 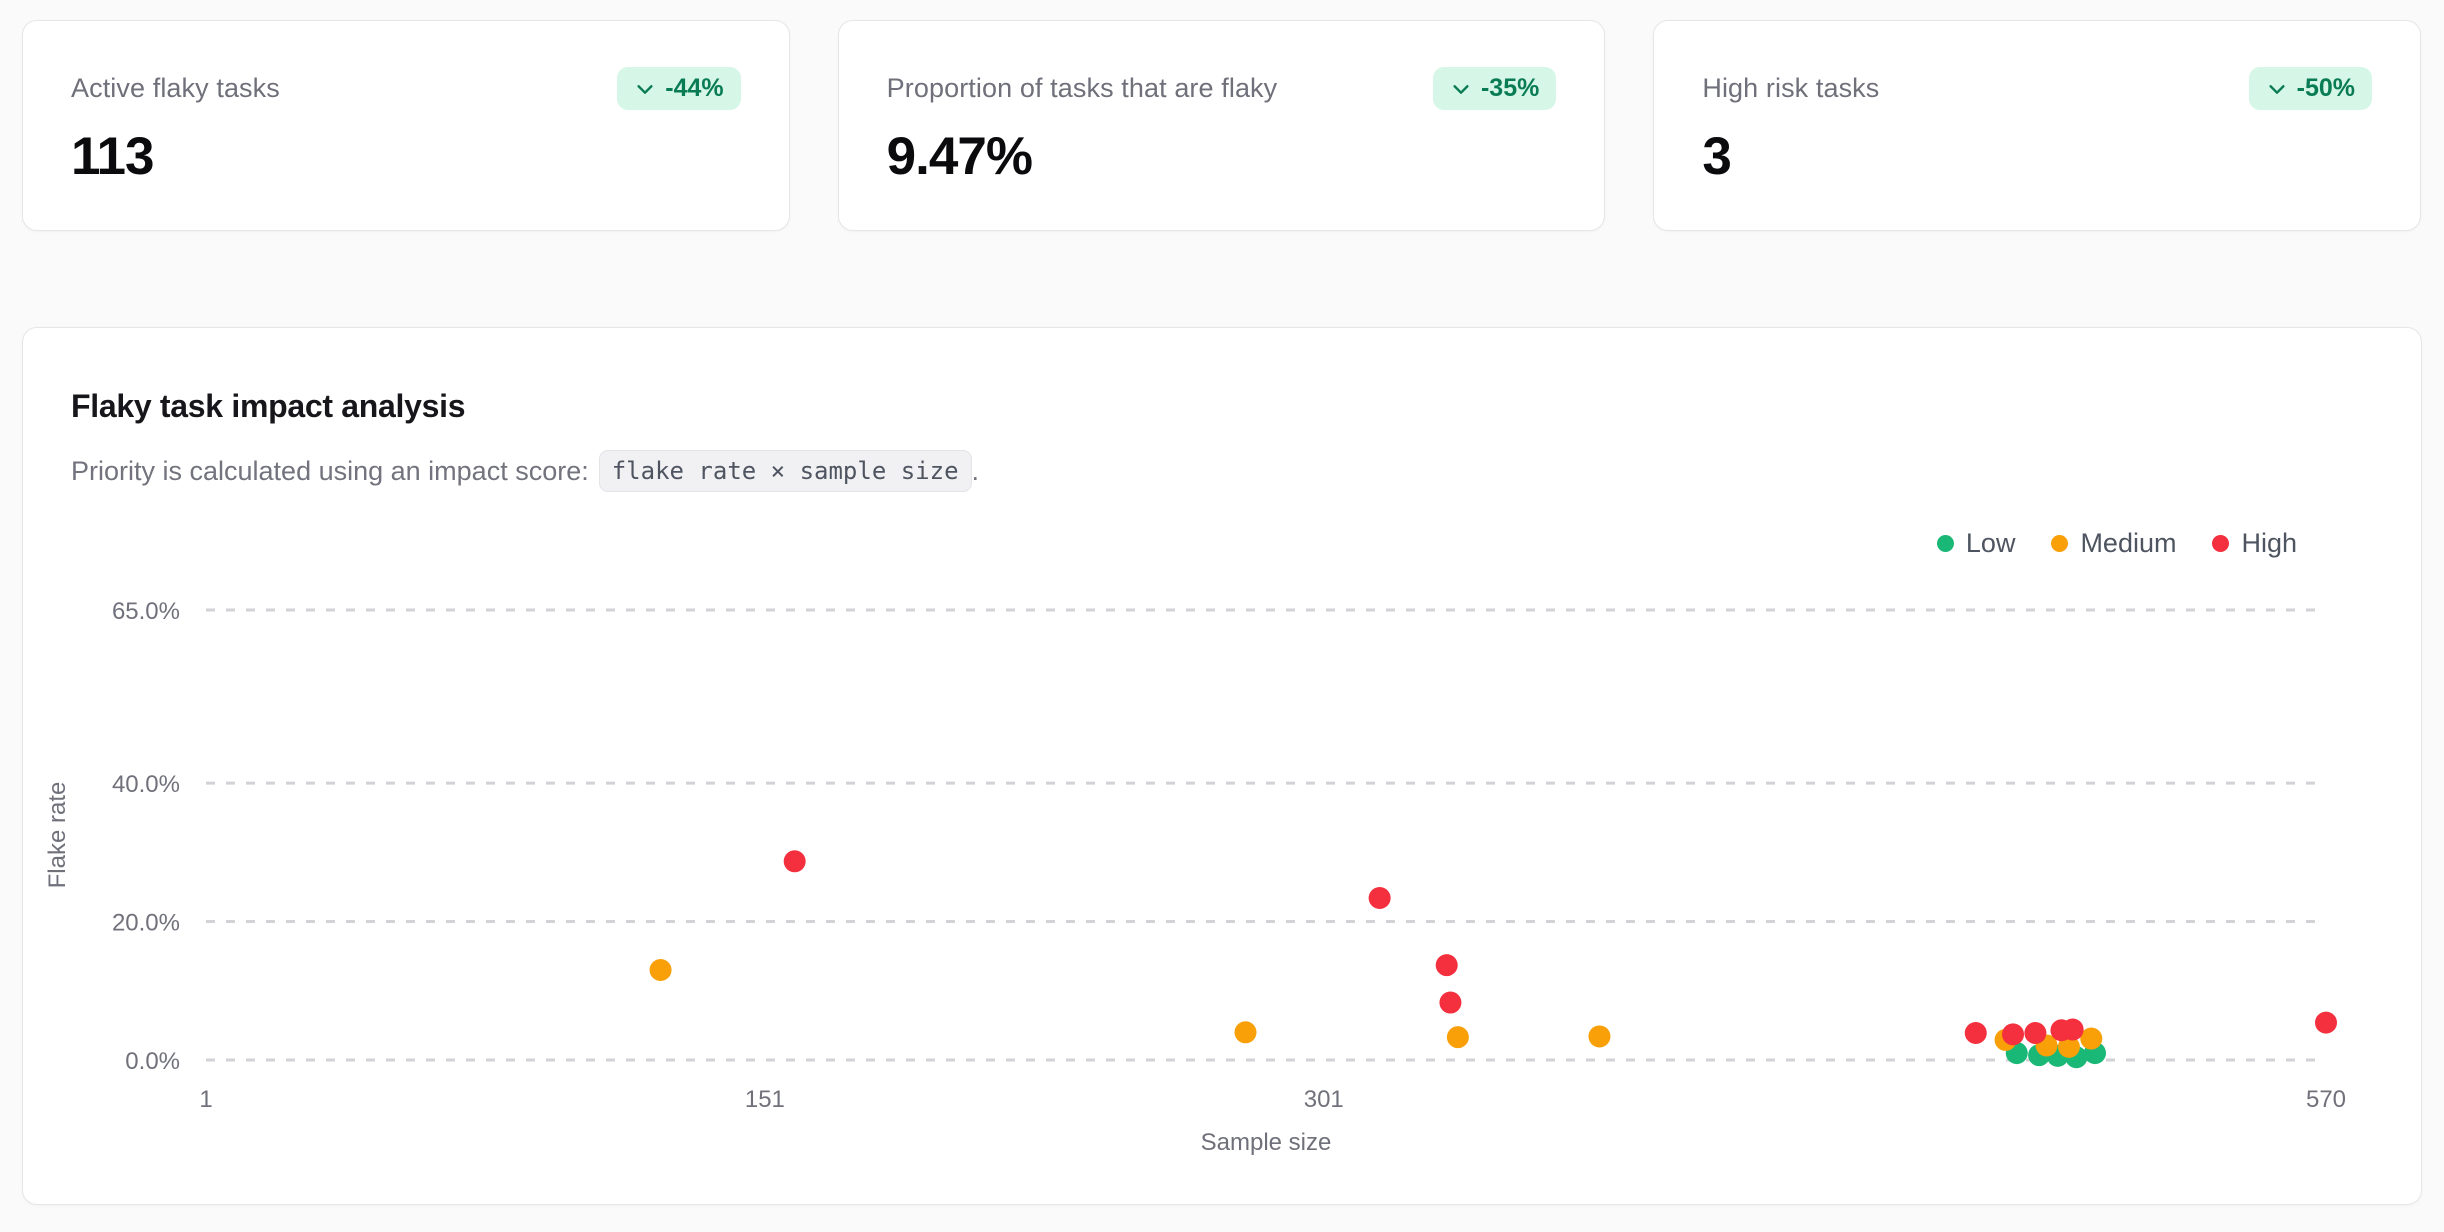 I want to click on y-tick-label: 65.0%, so click(x=146, y=611).